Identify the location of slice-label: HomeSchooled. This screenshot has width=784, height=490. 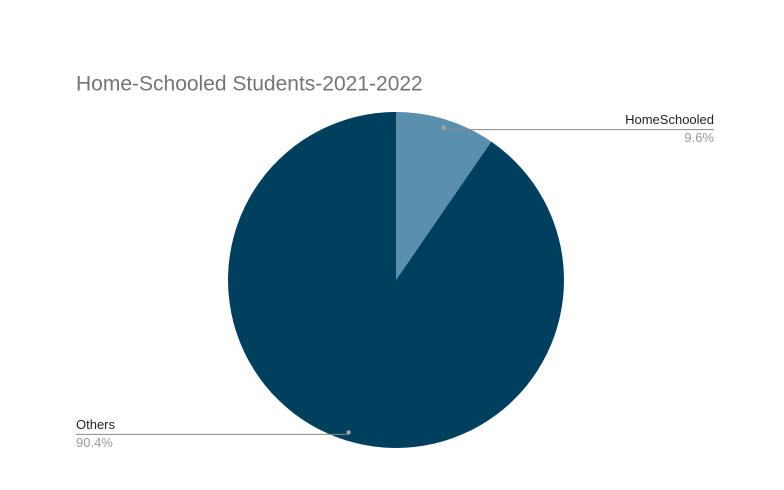
(669, 119).